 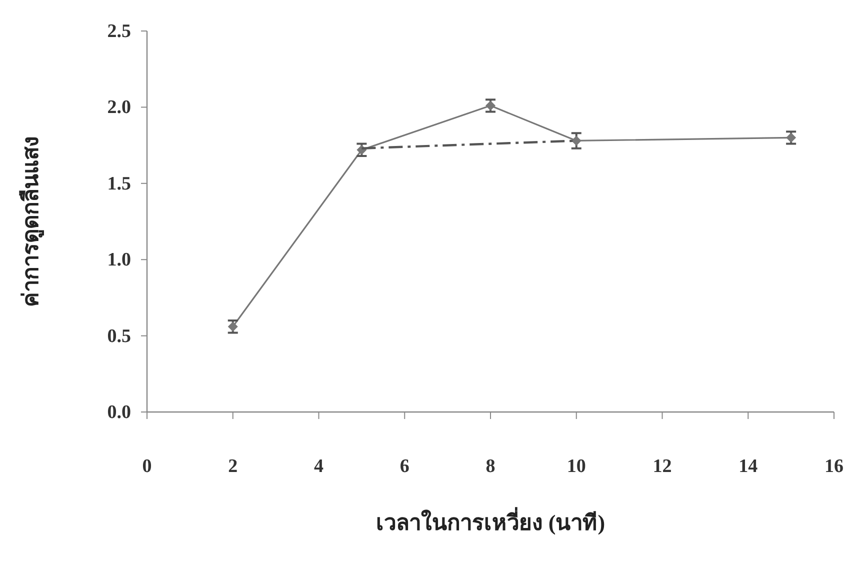 I want to click on x-tick-label: 12, so click(x=662, y=466).